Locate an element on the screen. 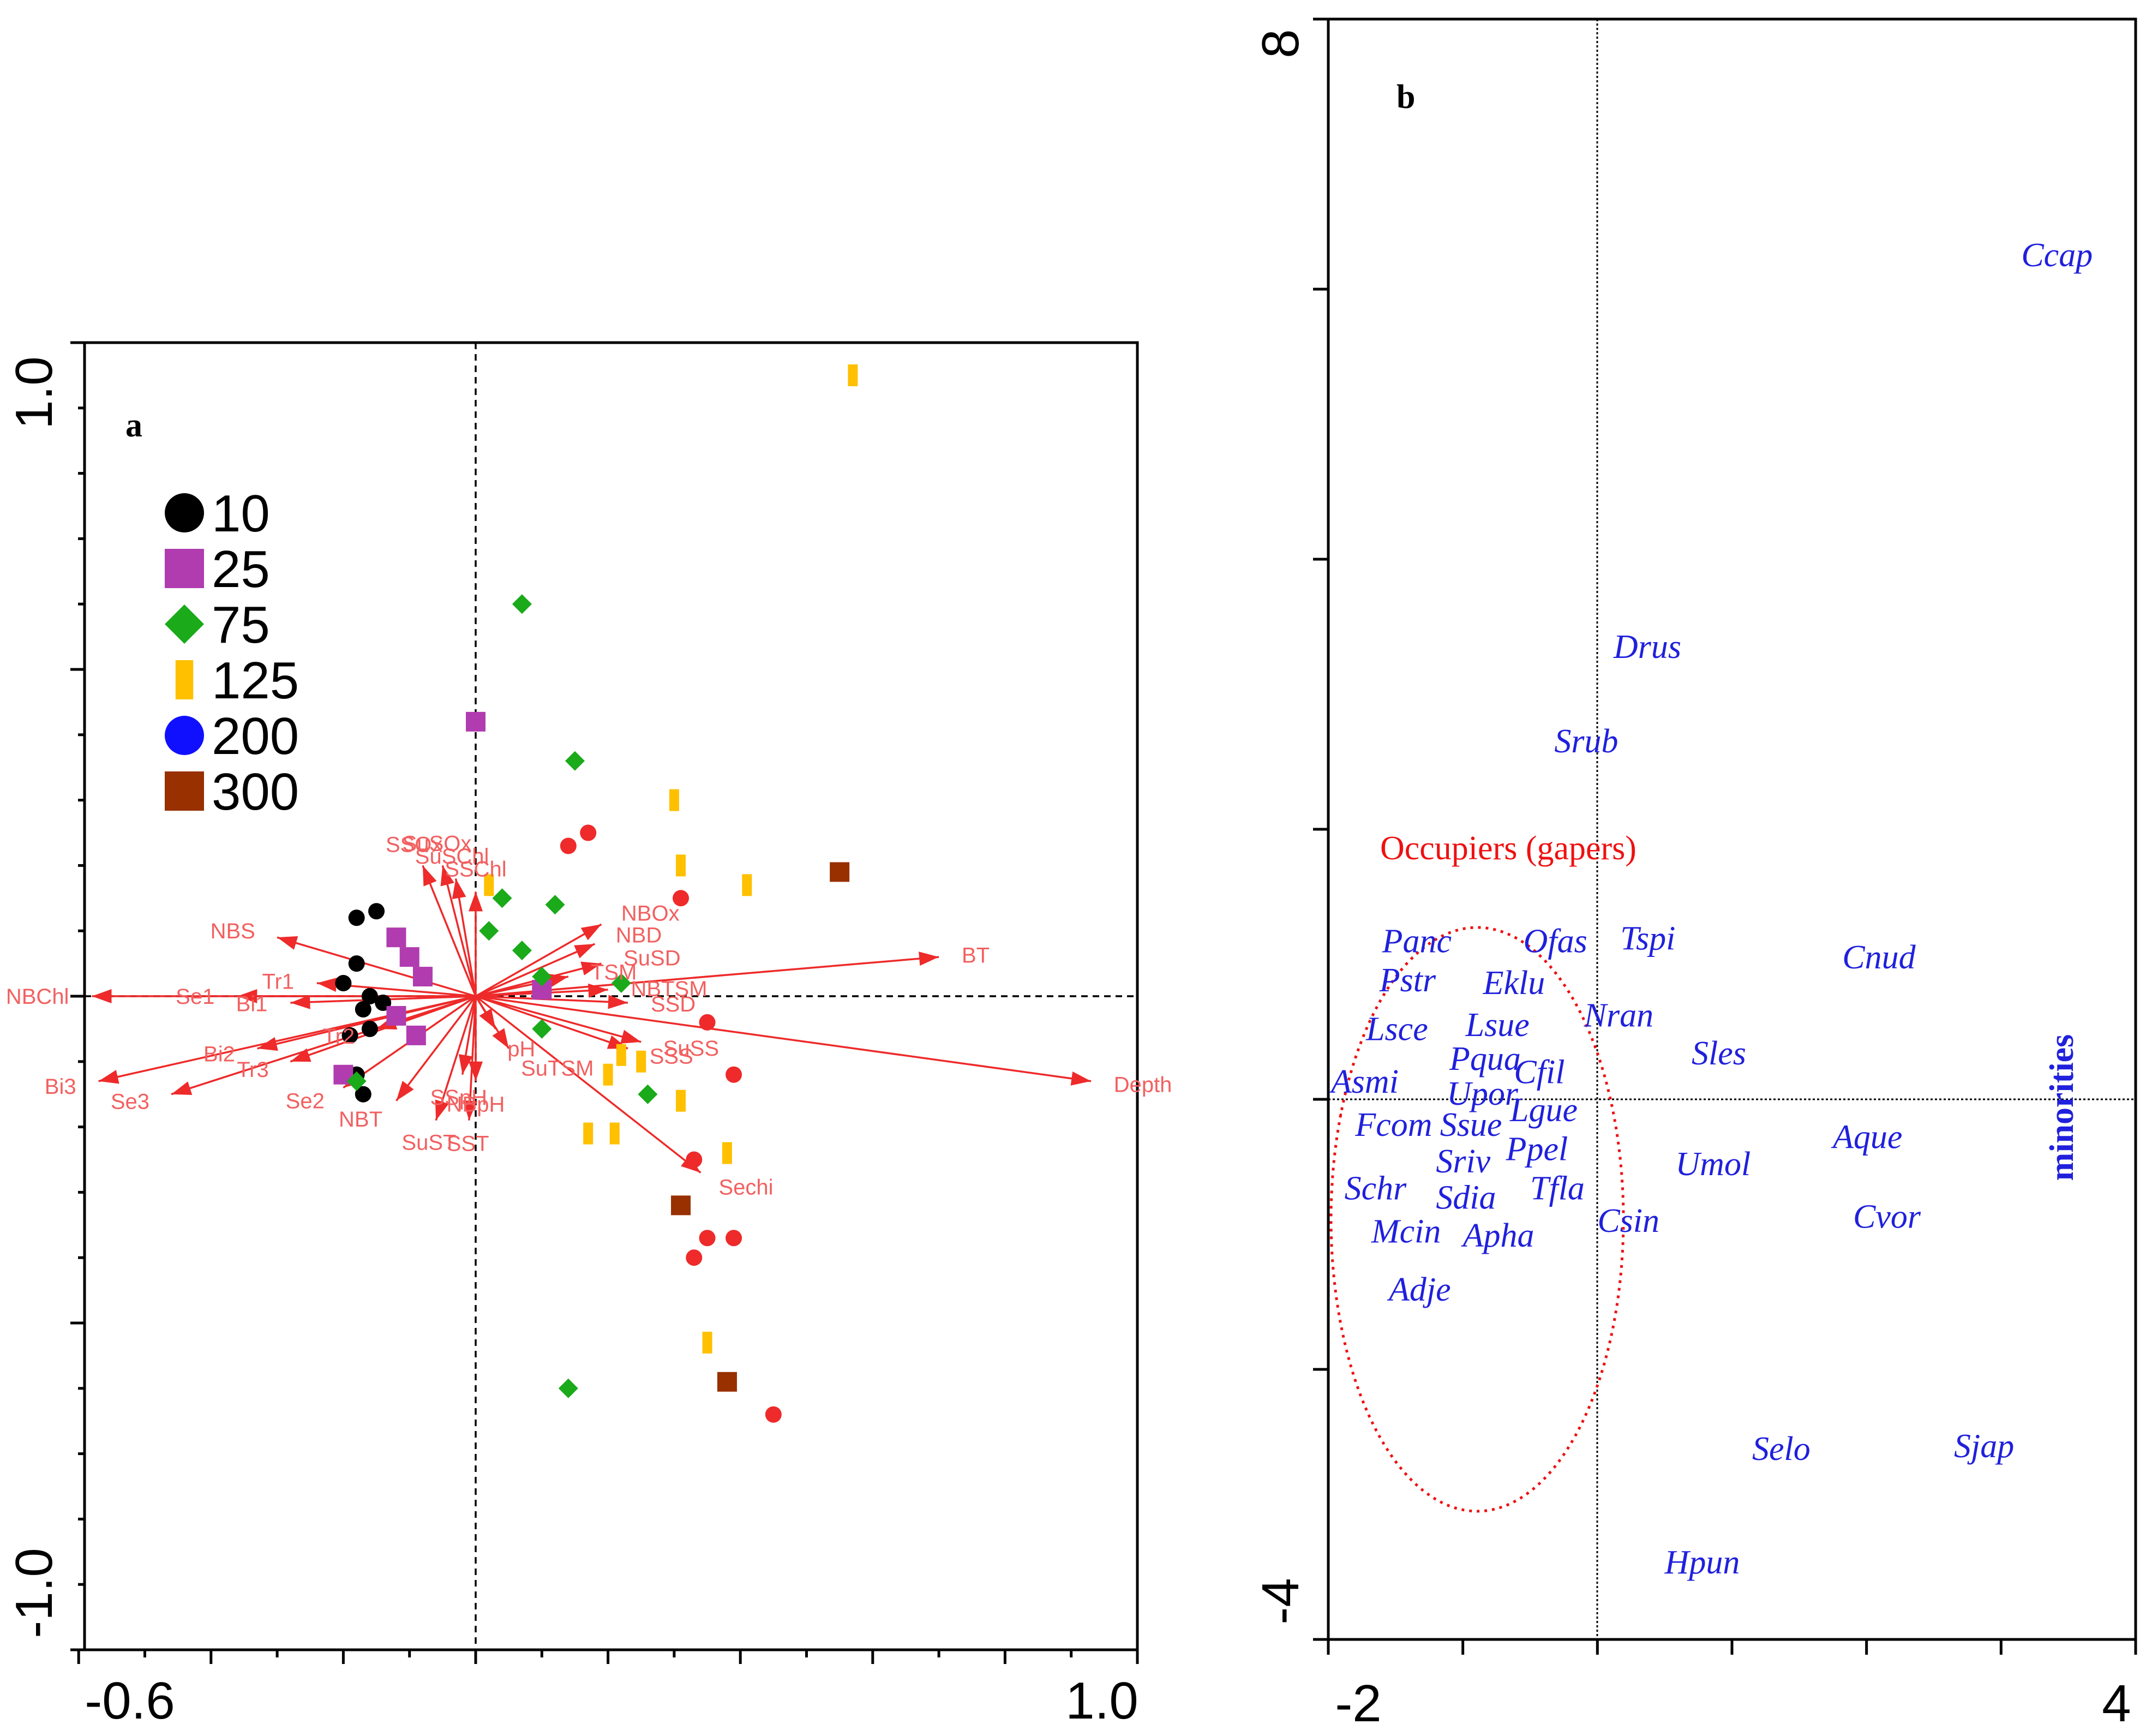 The height and width of the screenshot is (1736, 2152). species-label: Ofas is located at coordinates (1555, 942).